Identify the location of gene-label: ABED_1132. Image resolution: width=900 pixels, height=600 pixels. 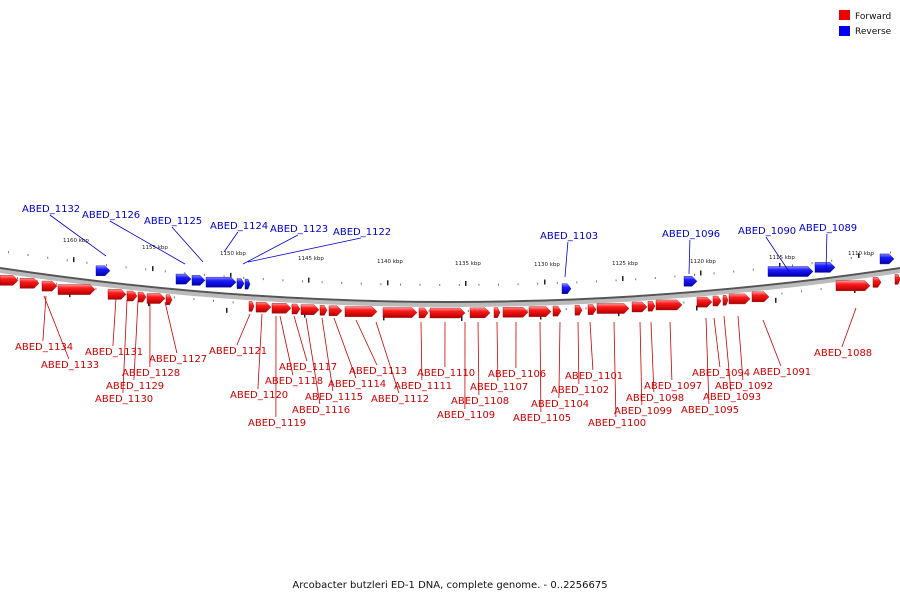
(51, 209).